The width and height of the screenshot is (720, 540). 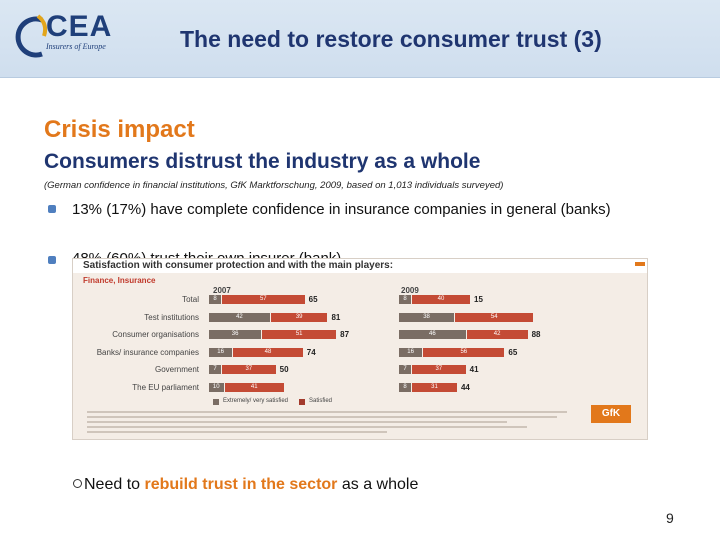 What do you see at coordinates (336, 317) in the screenshot?
I see `chart-bar-total: 81` at bounding box center [336, 317].